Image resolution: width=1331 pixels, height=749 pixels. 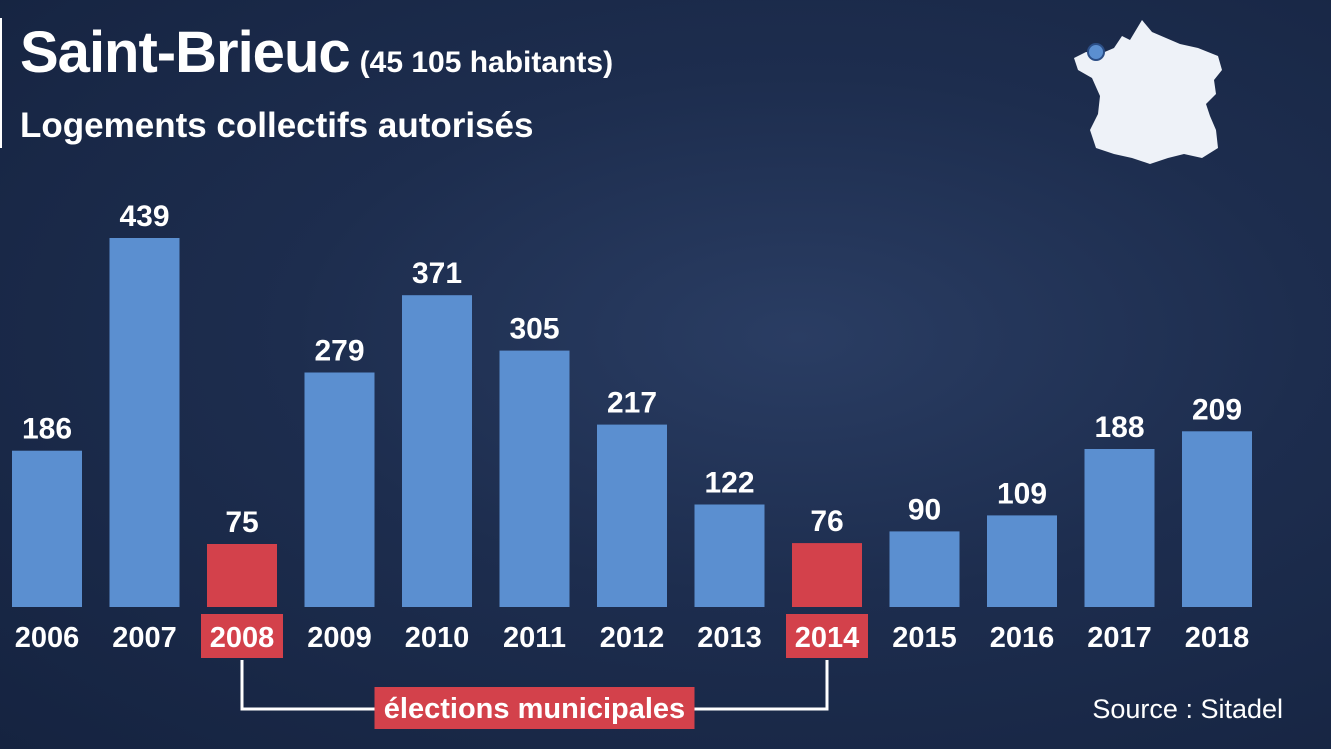 I want to click on x-tick-label-2015: 2015, so click(x=924, y=638).